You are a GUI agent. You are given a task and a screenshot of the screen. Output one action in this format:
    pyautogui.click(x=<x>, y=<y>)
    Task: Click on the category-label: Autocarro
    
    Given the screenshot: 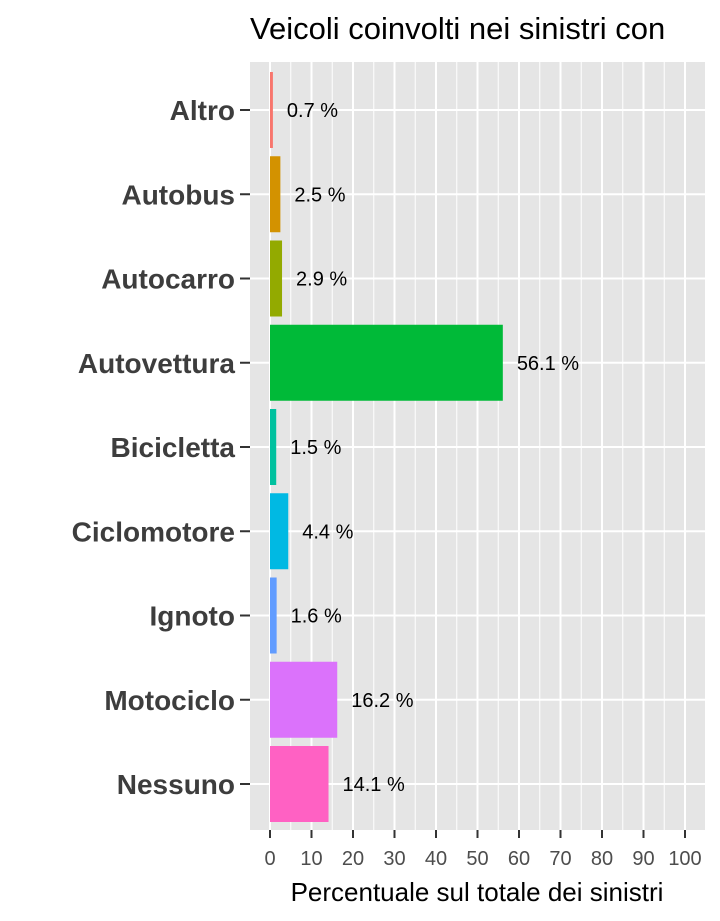 What is the action you would take?
    pyautogui.click(x=168, y=279)
    